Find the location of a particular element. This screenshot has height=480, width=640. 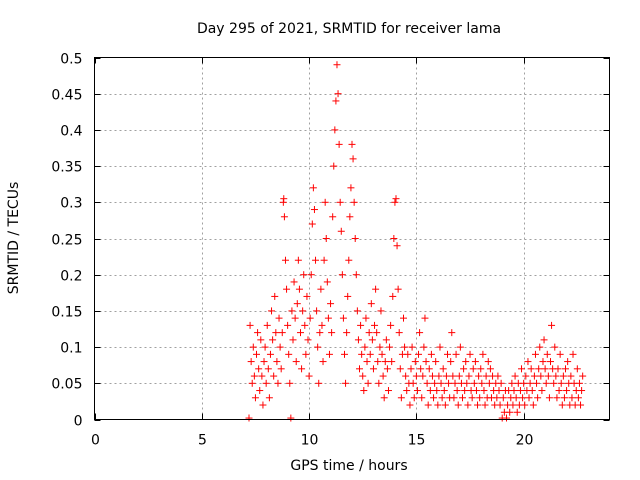

y-tick-label: 0 is located at coordinates (78, 422).